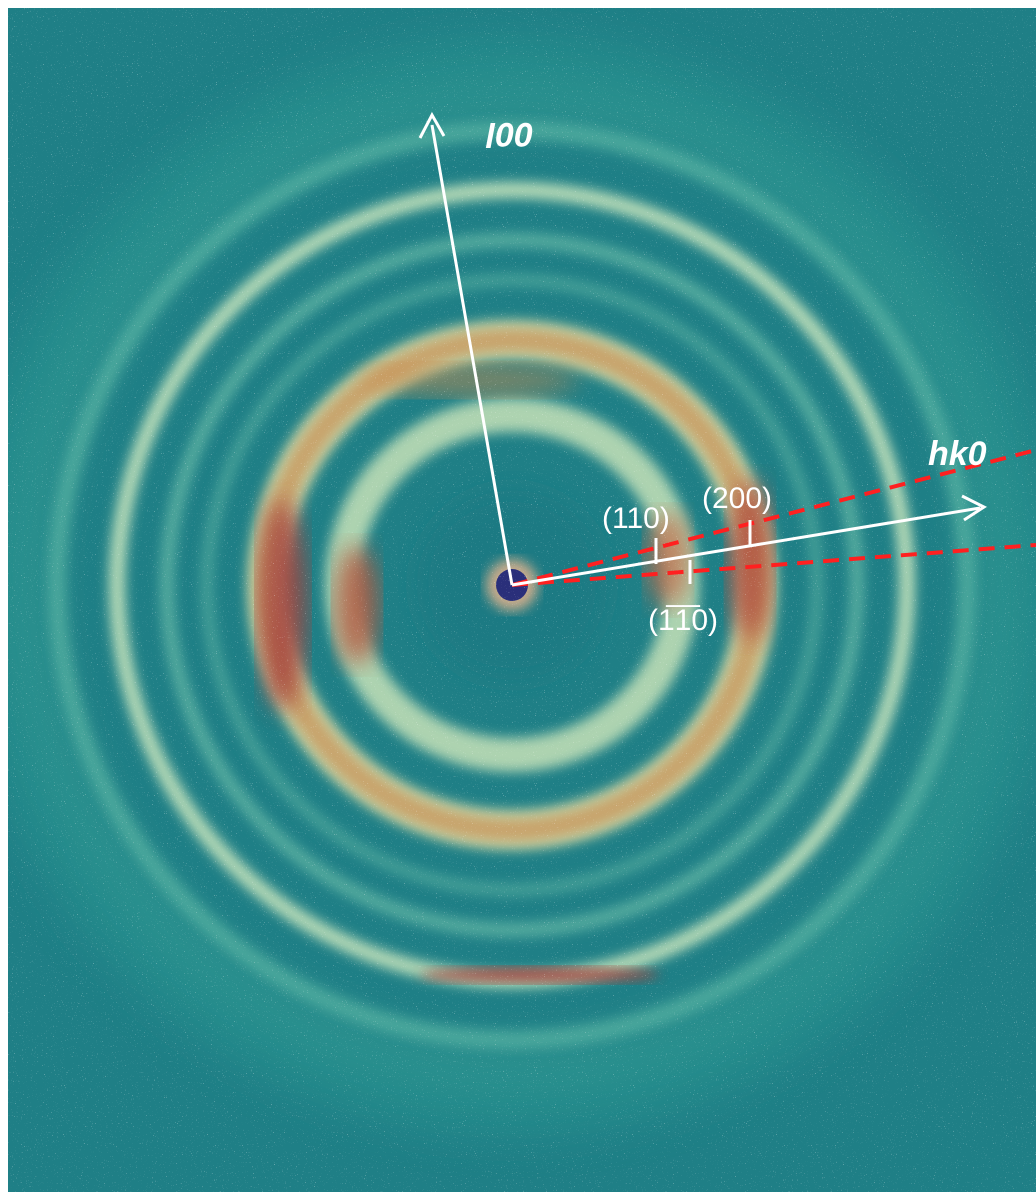 Image resolution: width=1036 pixels, height=1192 pixels. I want to click on arc-left-inner, so click(357, 605).